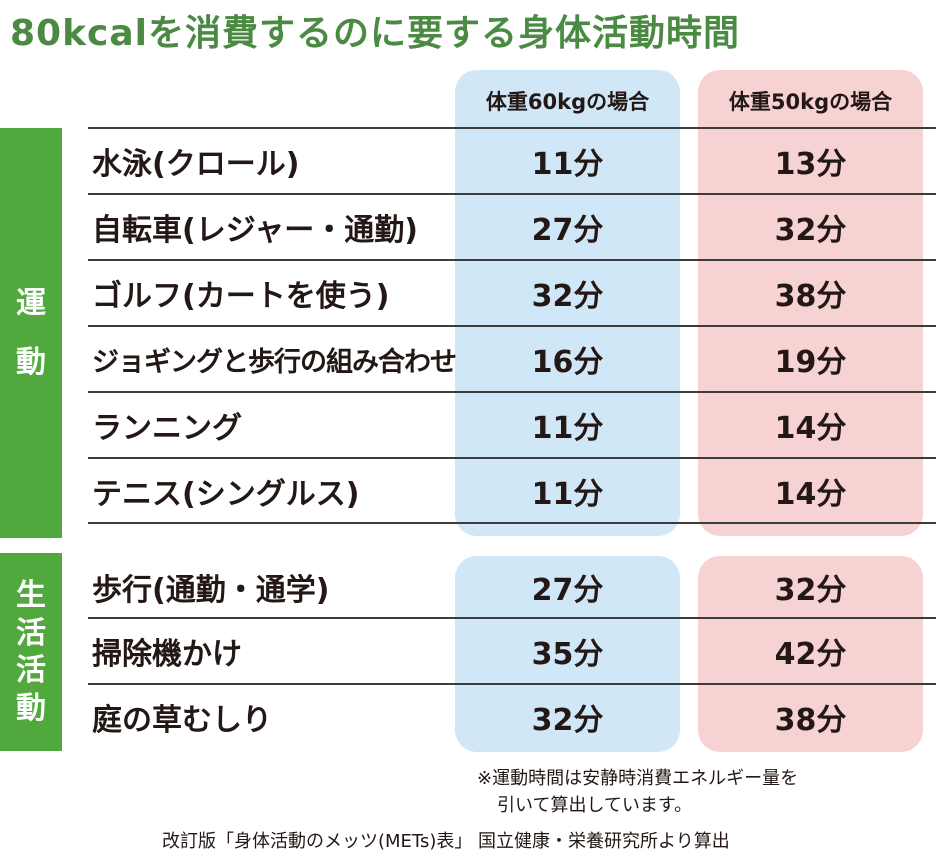 The image size is (937, 860). I want to click on table-row: 水泳(クロール) 11分 13分, so click(512, 161).